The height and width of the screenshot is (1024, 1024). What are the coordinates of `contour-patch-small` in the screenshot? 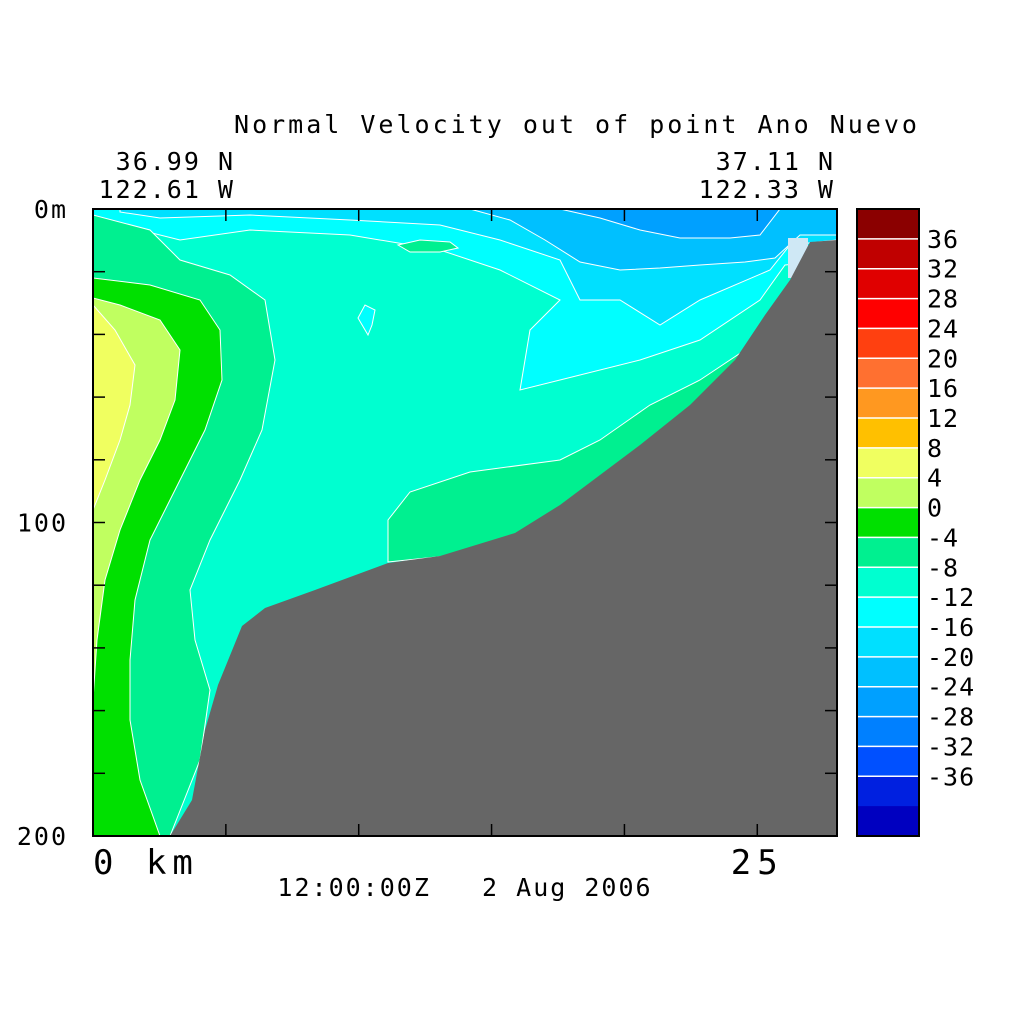 It's located at (366, 320).